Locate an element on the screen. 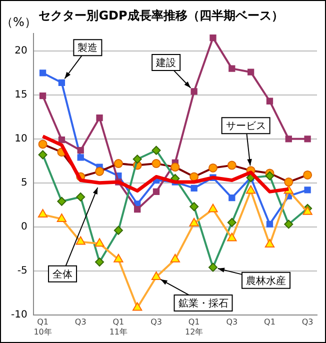 The width and height of the screenshot is (326, 343). y-tick-label: -5 is located at coordinates (22, 270).